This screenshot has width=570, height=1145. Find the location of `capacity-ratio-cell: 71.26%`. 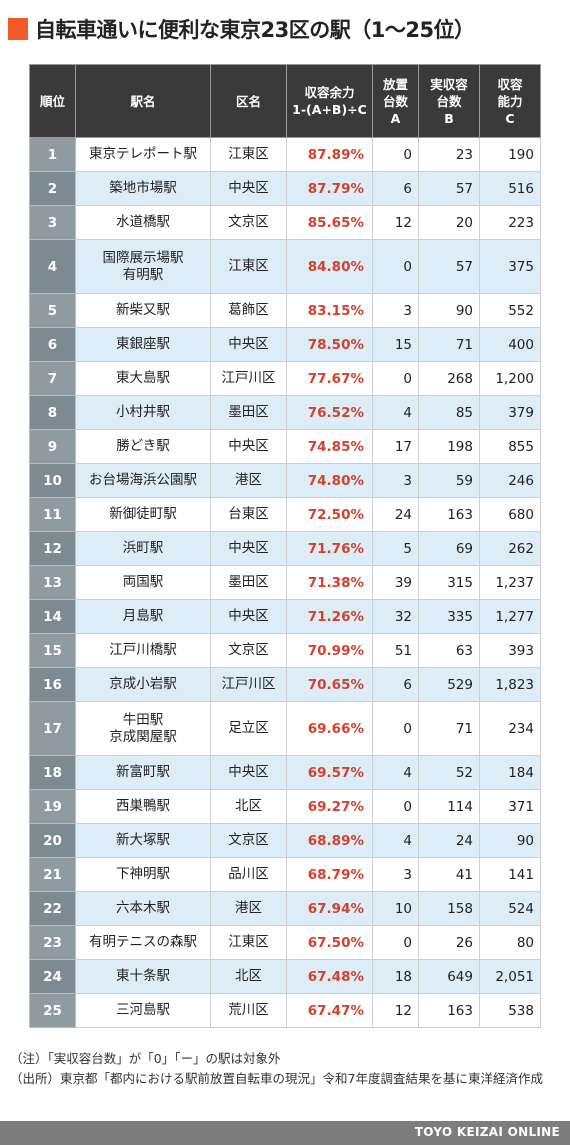

capacity-ratio-cell: 71.26% is located at coordinates (329, 616).